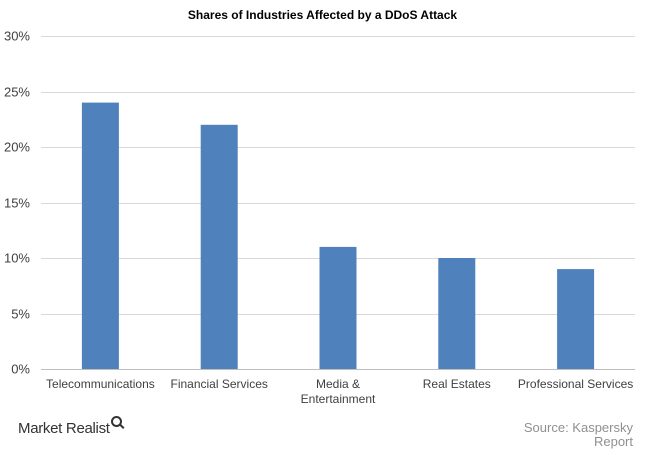 This screenshot has height=450, width=645. I want to click on source-line-1: Source: Kaspersky, so click(578, 427).